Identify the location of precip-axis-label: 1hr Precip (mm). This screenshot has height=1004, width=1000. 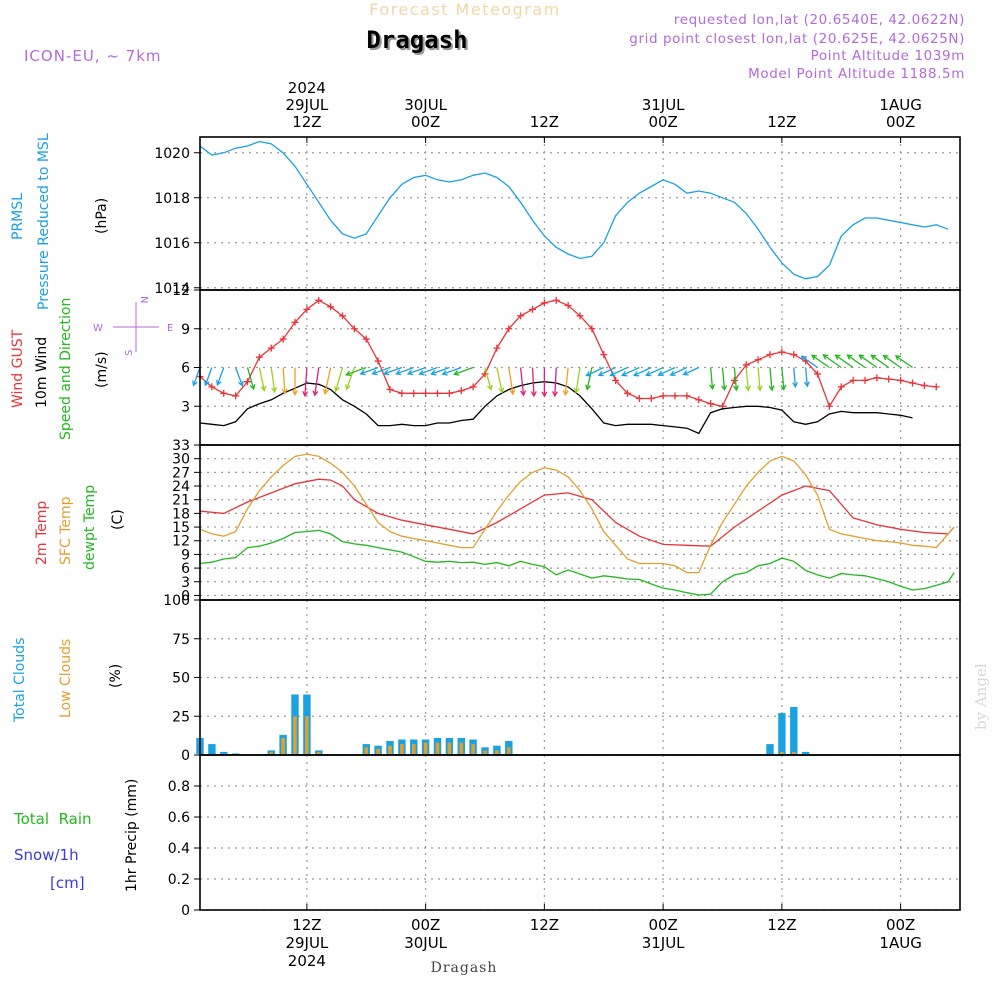
(132, 835).